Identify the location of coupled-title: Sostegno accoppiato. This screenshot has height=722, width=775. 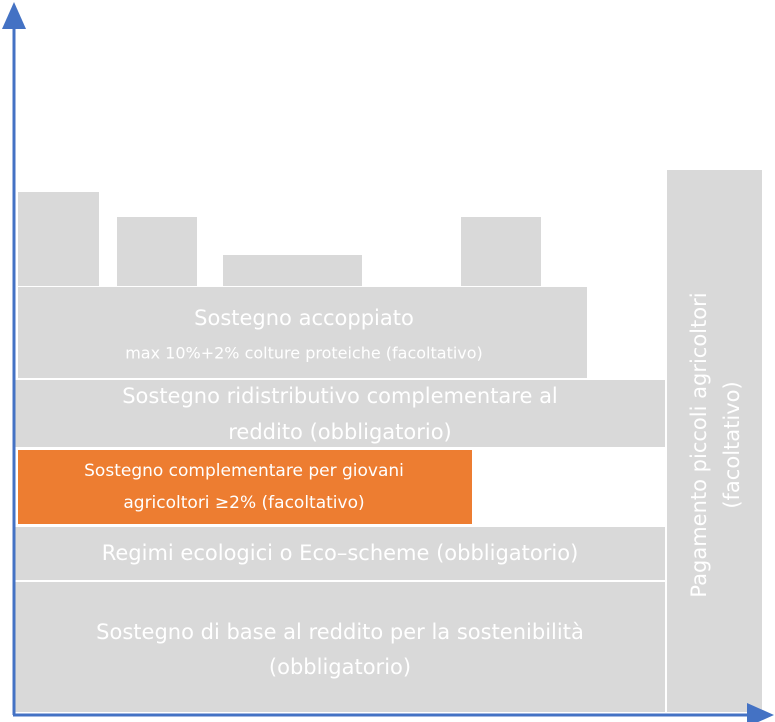
(304, 318).